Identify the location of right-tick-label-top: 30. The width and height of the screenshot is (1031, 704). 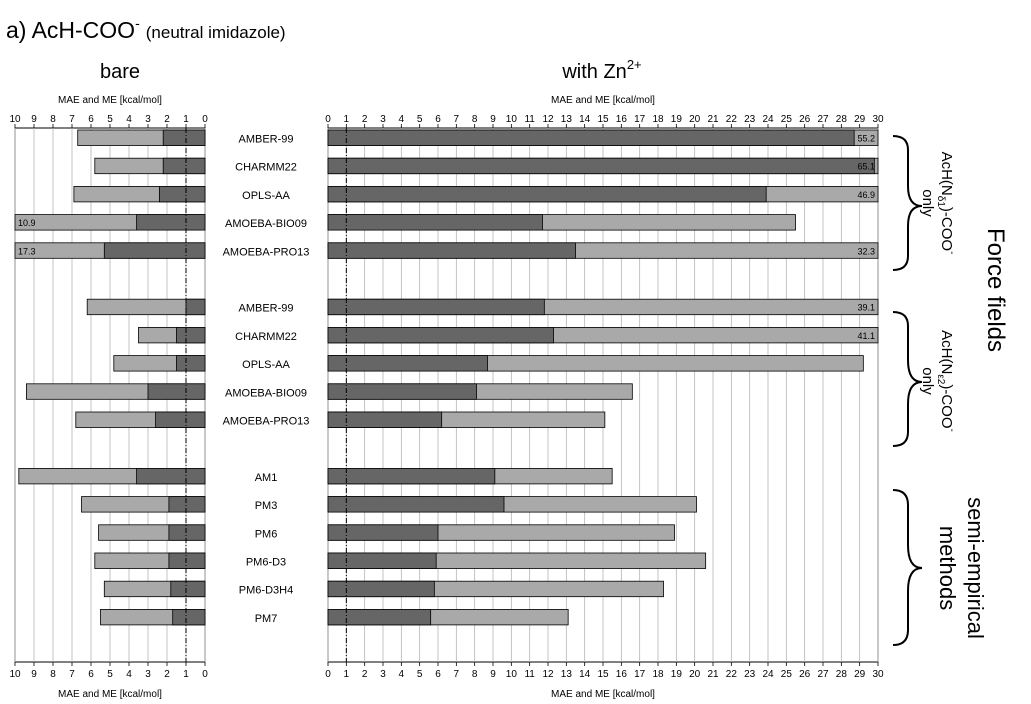
(878, 119).